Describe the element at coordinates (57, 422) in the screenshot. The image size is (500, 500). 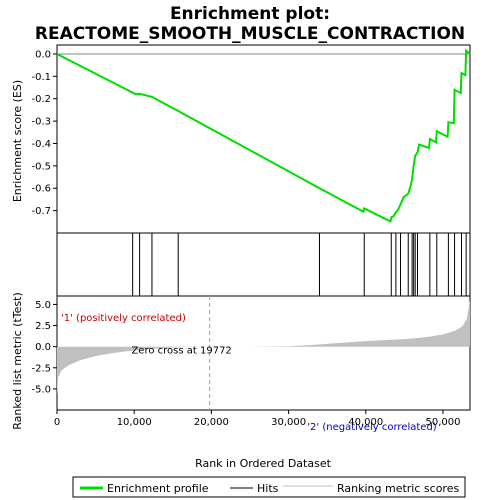
I see `x-tick-label: 0` at that location.